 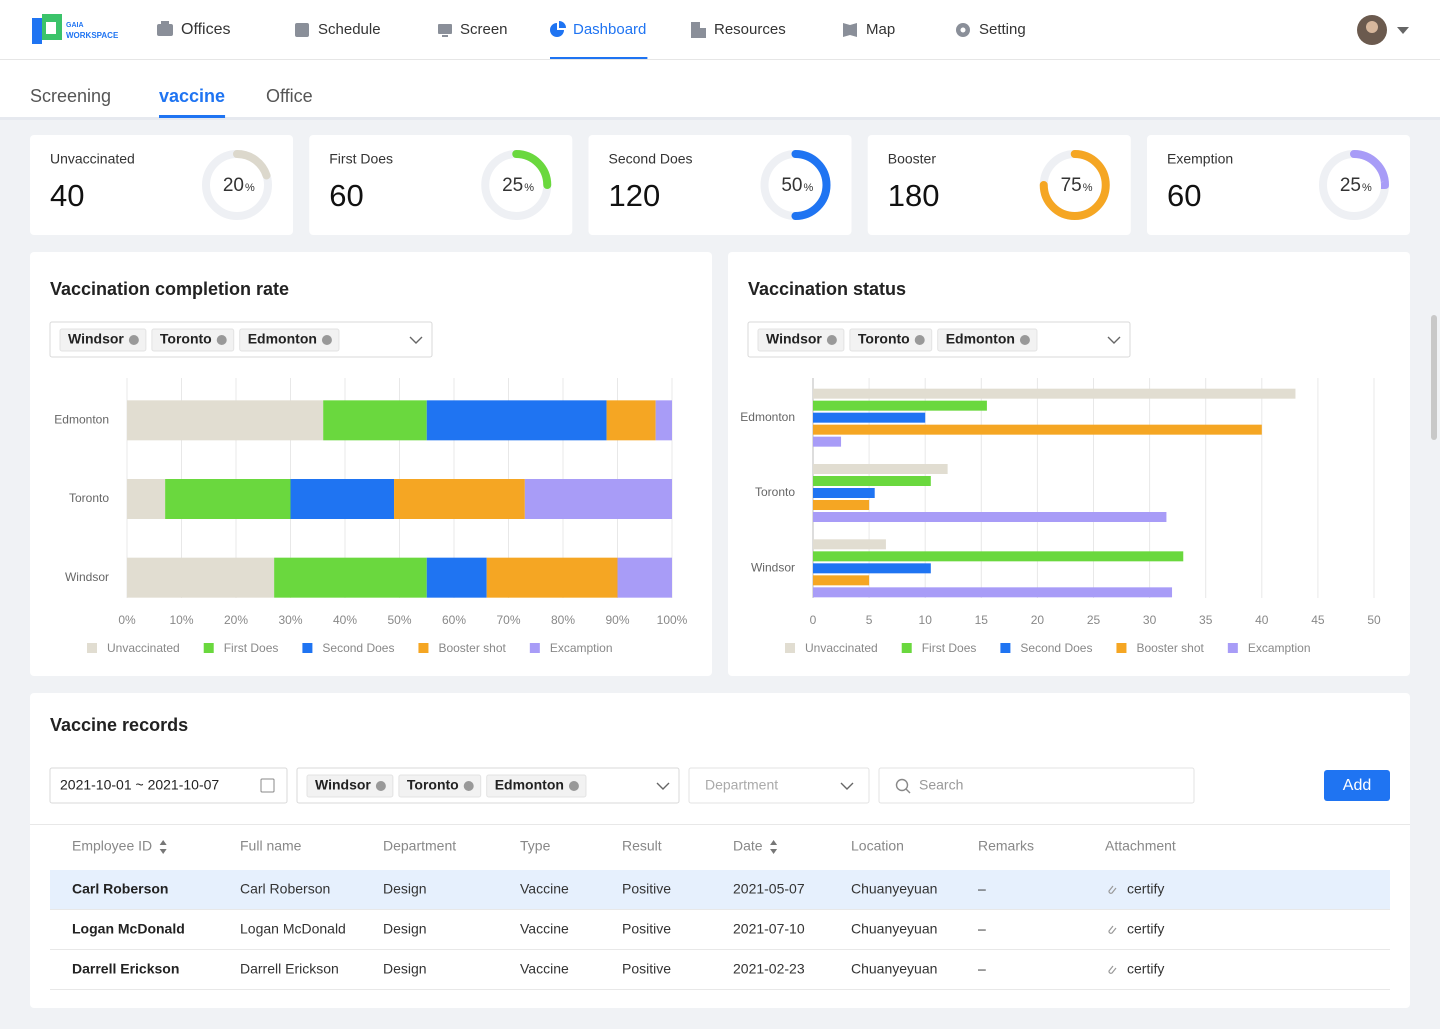 What do you see at coordinates (399, 620) in the screenshot?
I see `x-tick-label: 50%` at bounding box center [399, 620].